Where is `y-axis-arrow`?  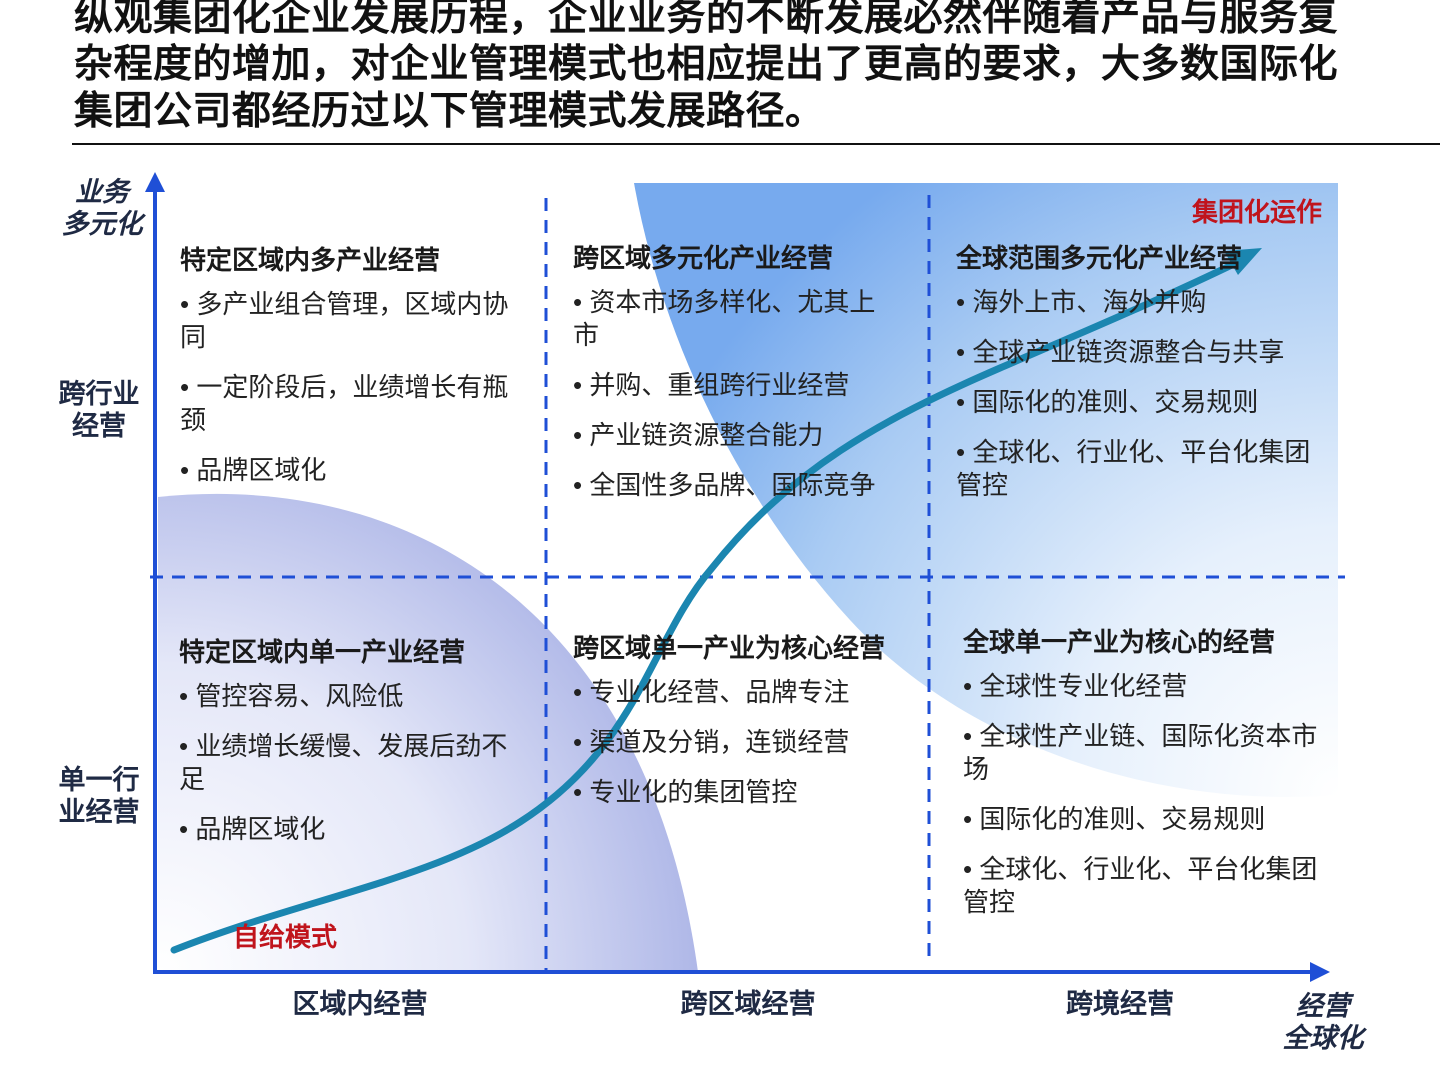
y-axis-arrow is located at coordinates (155, 182).